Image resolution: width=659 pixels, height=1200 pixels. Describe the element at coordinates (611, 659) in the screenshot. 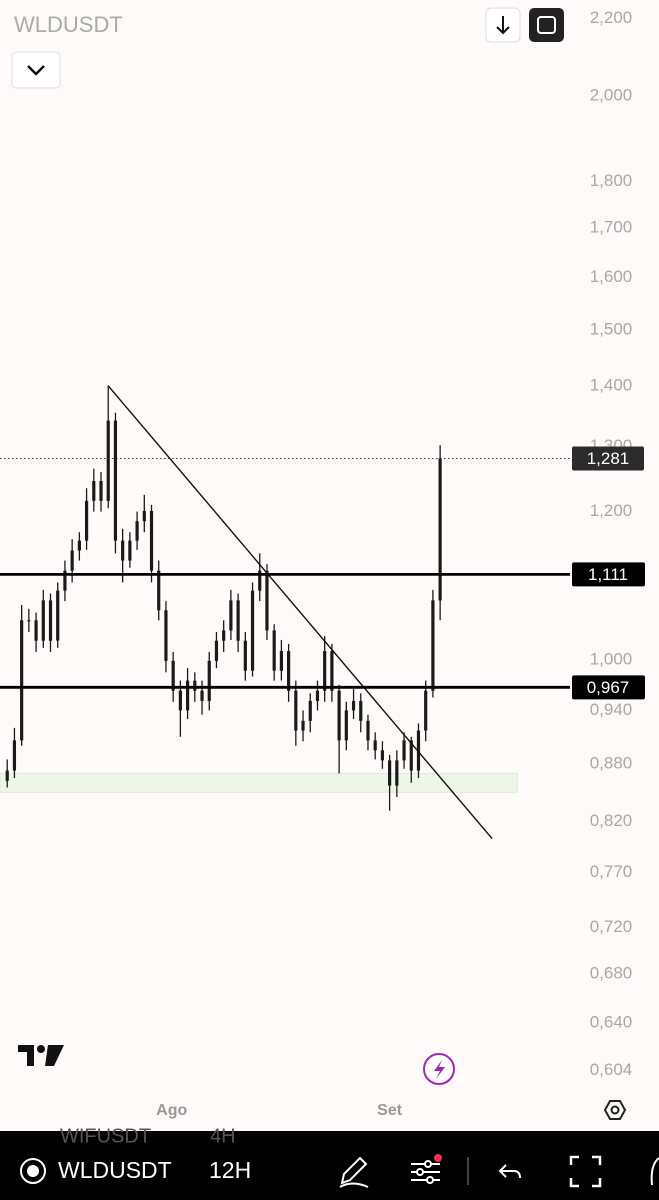

I see `y-tick-label: 1,000` at that location.